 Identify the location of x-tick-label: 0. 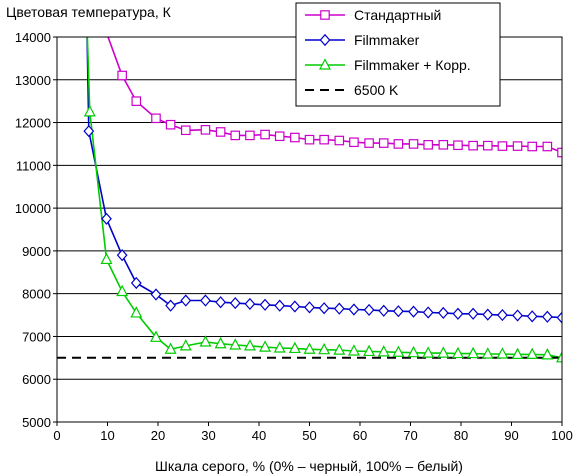
(56, 435).